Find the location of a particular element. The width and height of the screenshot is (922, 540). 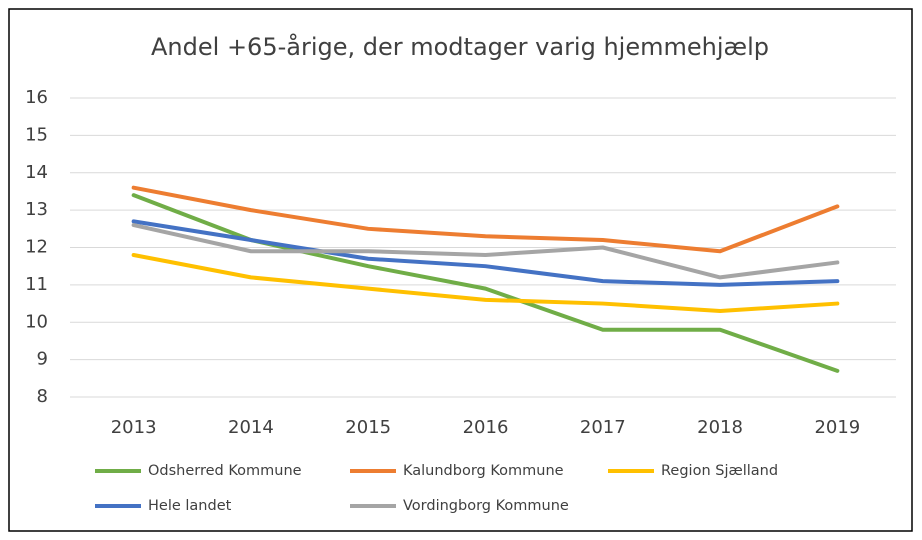

y-tick-label: 16 is located at coordinates (36, 97).